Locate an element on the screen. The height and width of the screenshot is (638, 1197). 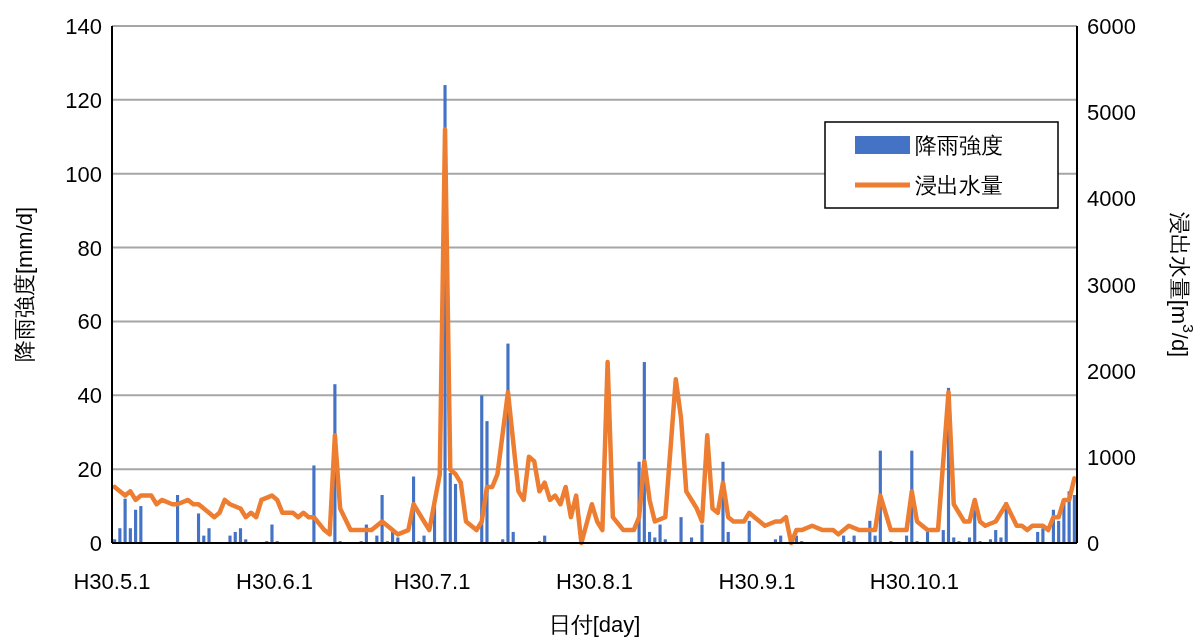
y-tick-label: 100 is located at coordinates (83, 174).